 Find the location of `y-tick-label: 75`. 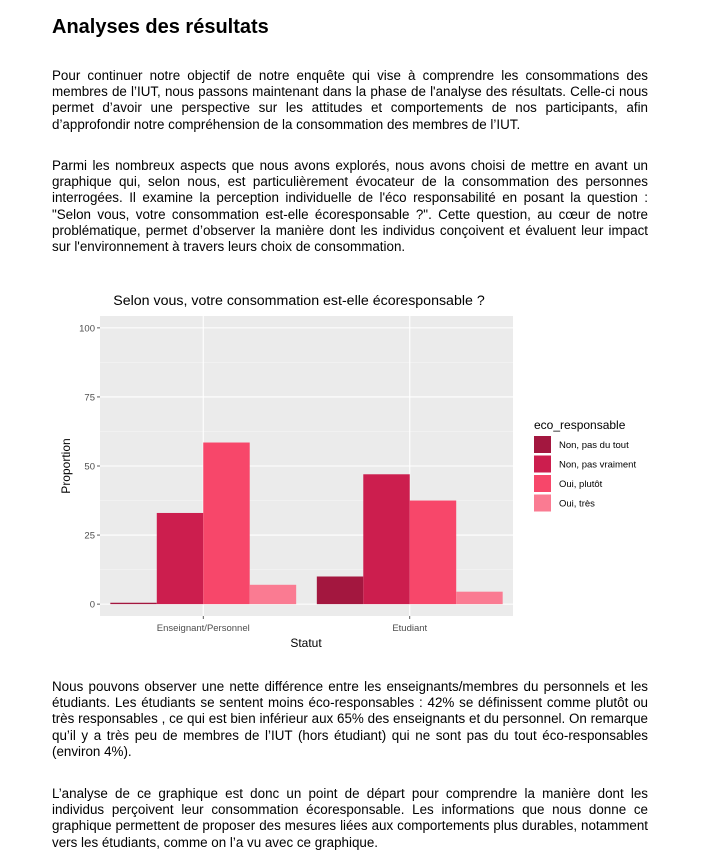

y-tick-label: 75 is located at coordinates (89, 397).